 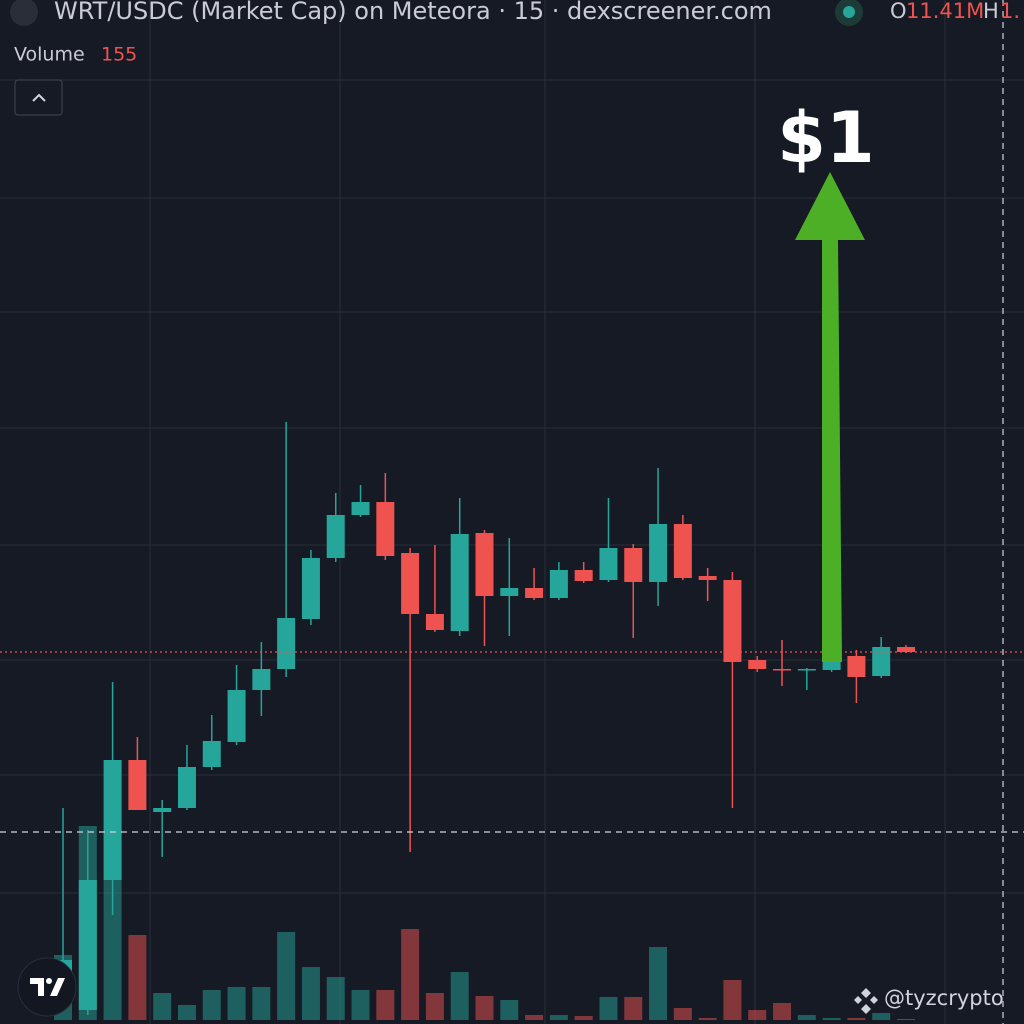 I want to click on tv-logo-bg, so click(x=47, y=987).